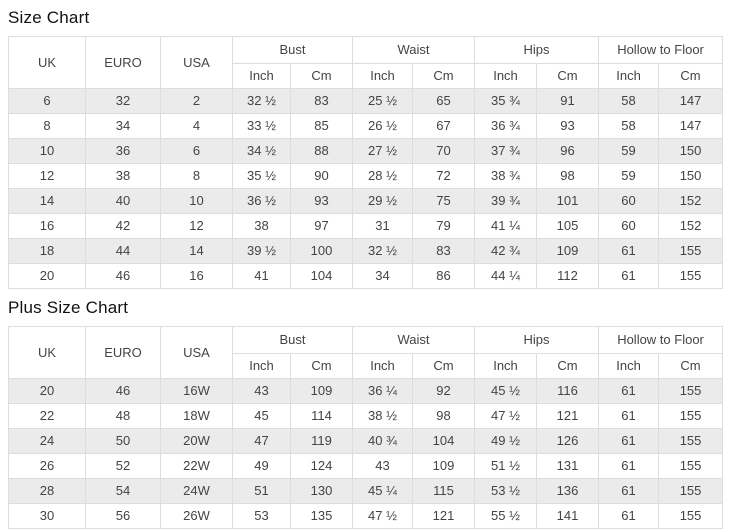 This screenshot has width=730, height=530. Describe the element at coordinates (196, 226) in the screenshot. I see `table-cell: 12` at that location.